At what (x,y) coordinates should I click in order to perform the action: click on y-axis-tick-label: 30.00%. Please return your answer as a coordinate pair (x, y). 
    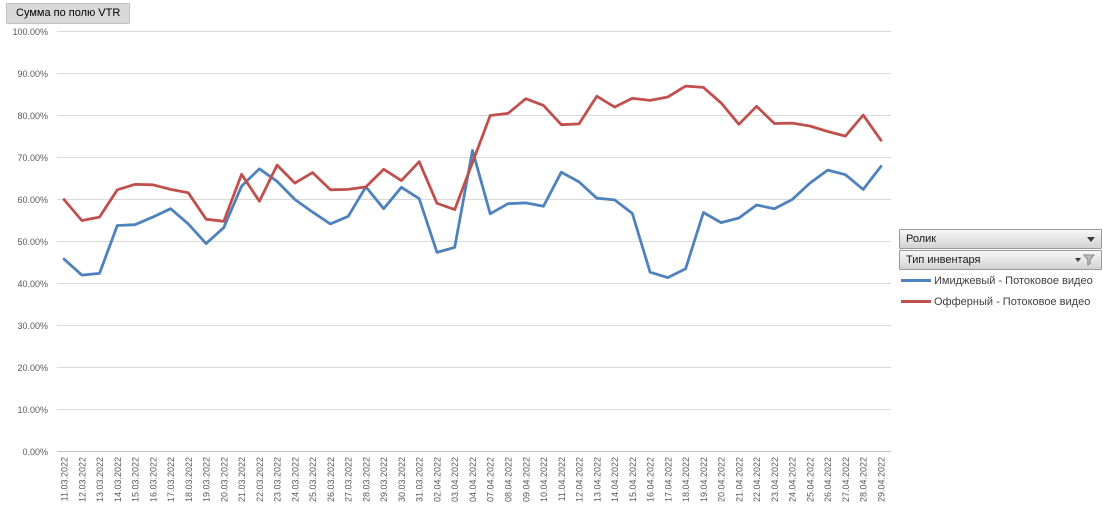
    Looking at the image, I should click on (32, 326).